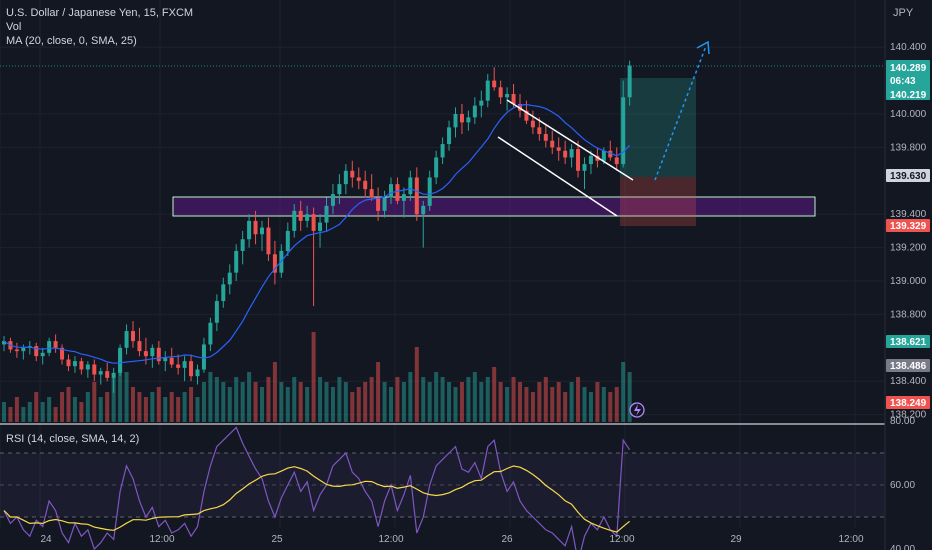  I want to click on rsi-axis: 80.00 60.00 40.00, so click(902, 483).